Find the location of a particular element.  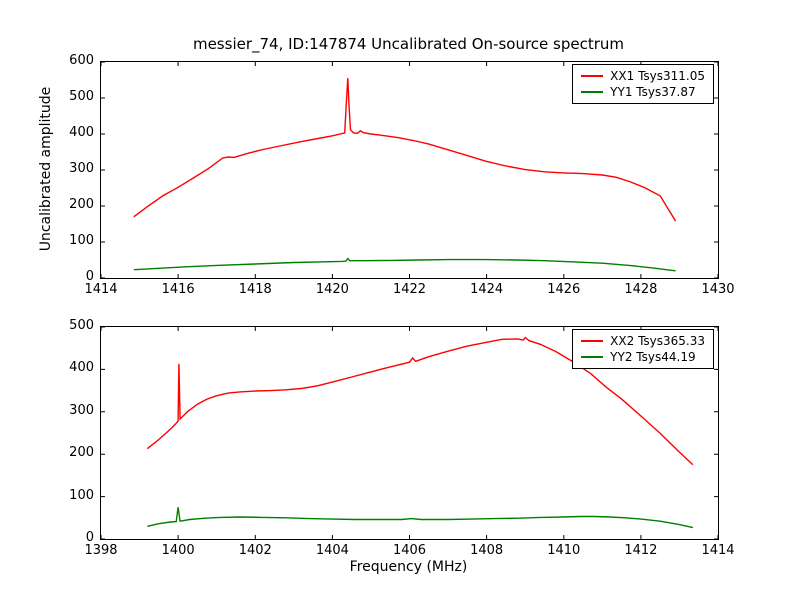

series-yy1 is located at coordinates (404, 264).